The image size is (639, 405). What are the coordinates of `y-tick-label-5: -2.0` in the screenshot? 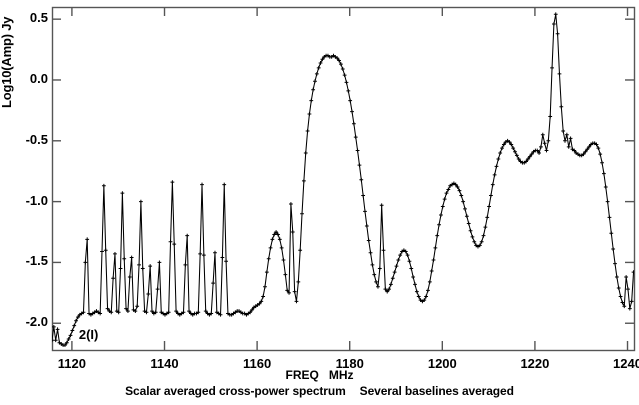 It's located at (36, 322).